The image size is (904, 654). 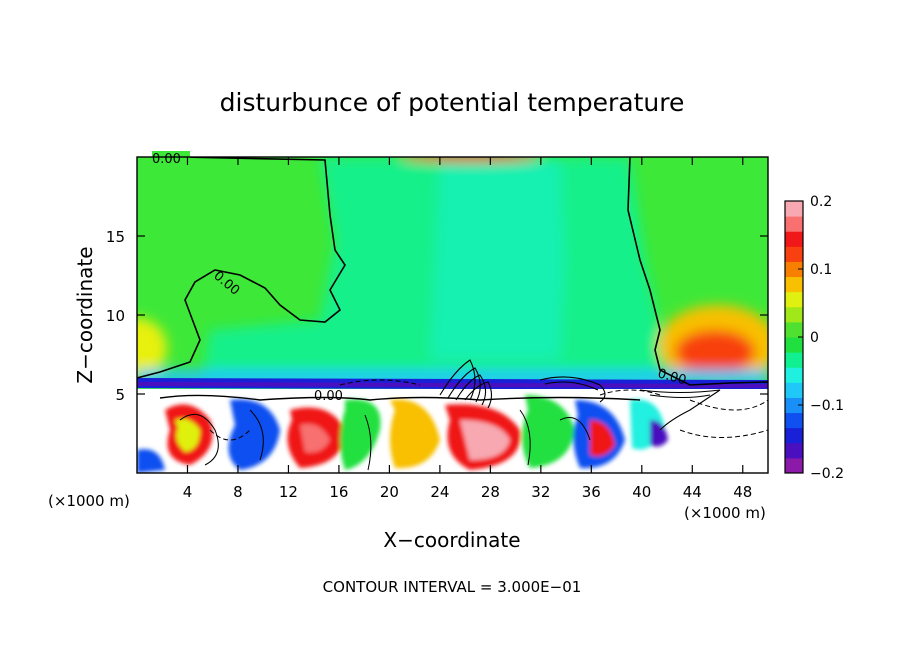 What do you see at coordinates (697, 271) in the screenshot?
I see `zero-contour-right` at bounding box center [697, 271].